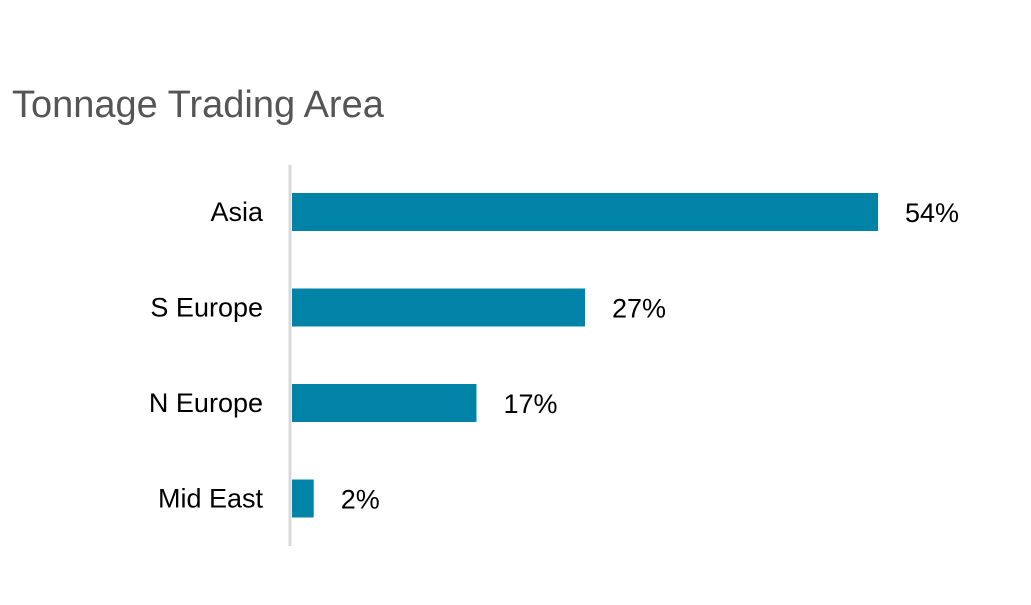 The image size is (1031, 605). What do you see at coordinates (198, 105) in the screenshot?
I see `chart-title: Tonnage Trading Area` at bounding box center [198, 105].